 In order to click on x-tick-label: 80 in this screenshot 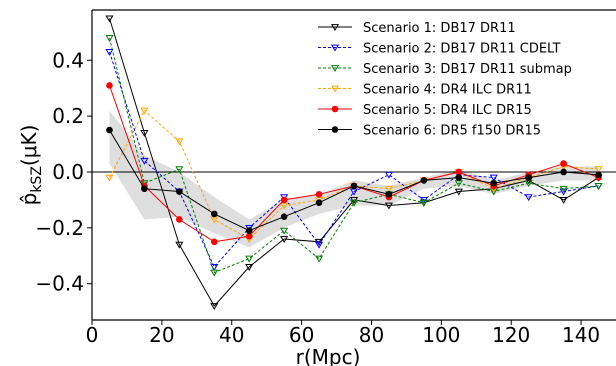, I will do `click(371, 335)`.